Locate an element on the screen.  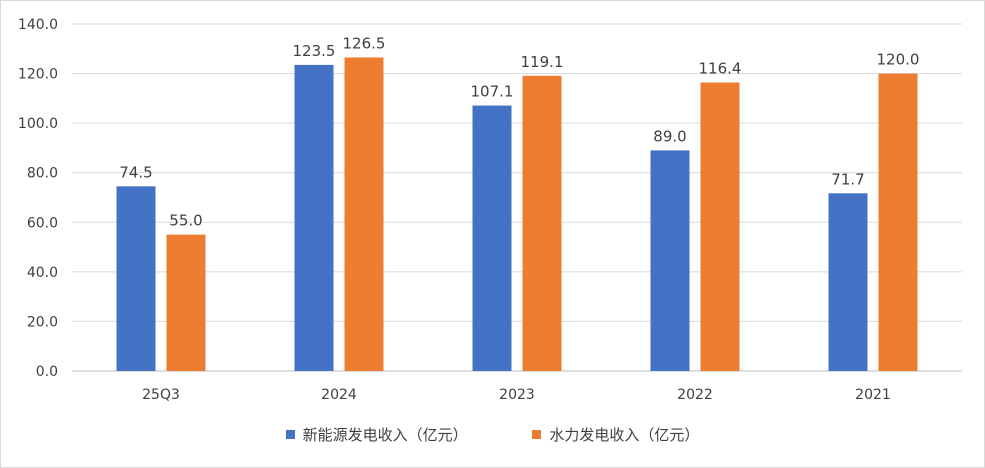
data-label: 71.7 is located at coordinates (847, 179).